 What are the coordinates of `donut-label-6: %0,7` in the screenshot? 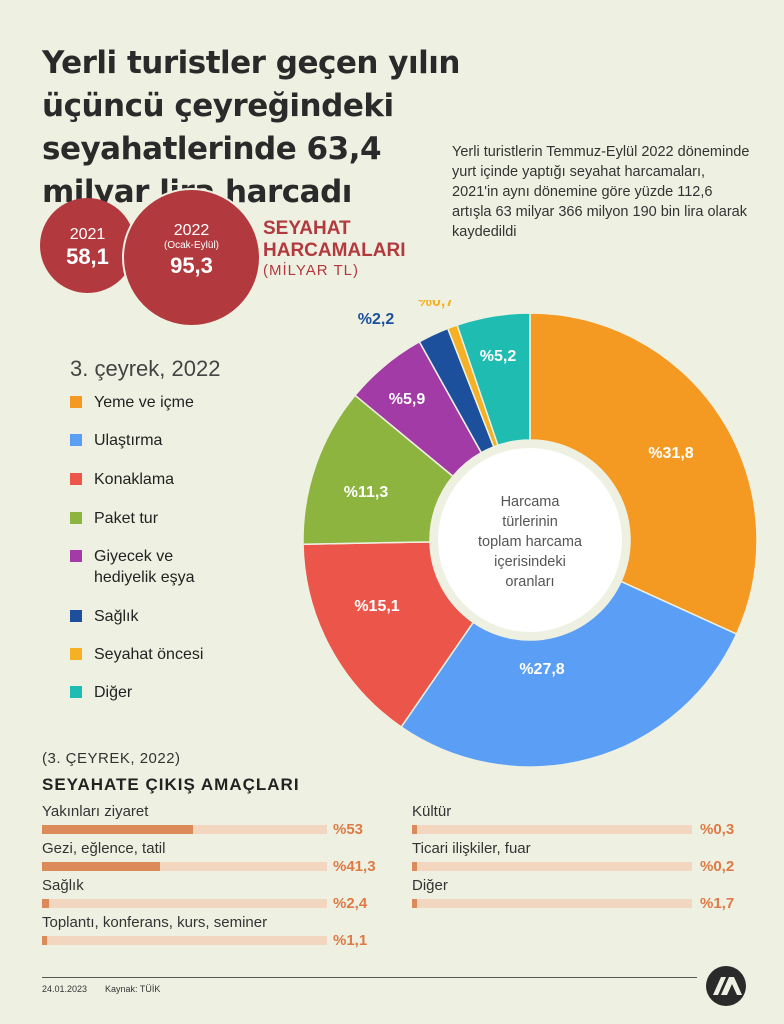 It's located at (436, 305).